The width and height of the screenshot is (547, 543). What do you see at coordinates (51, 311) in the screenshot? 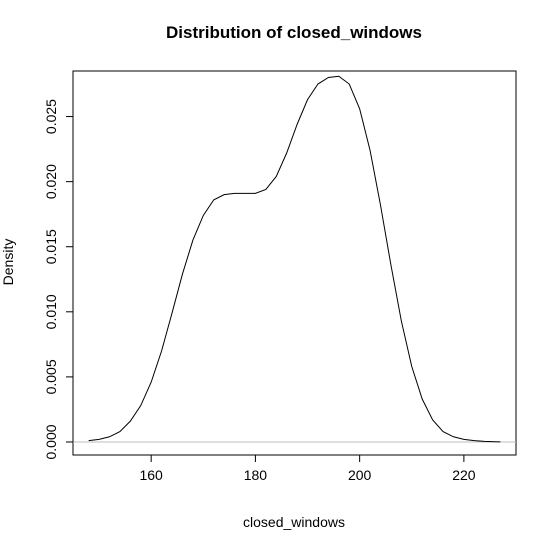
I see `y-tick-label: 0.010` at bounding box center [51, 311].